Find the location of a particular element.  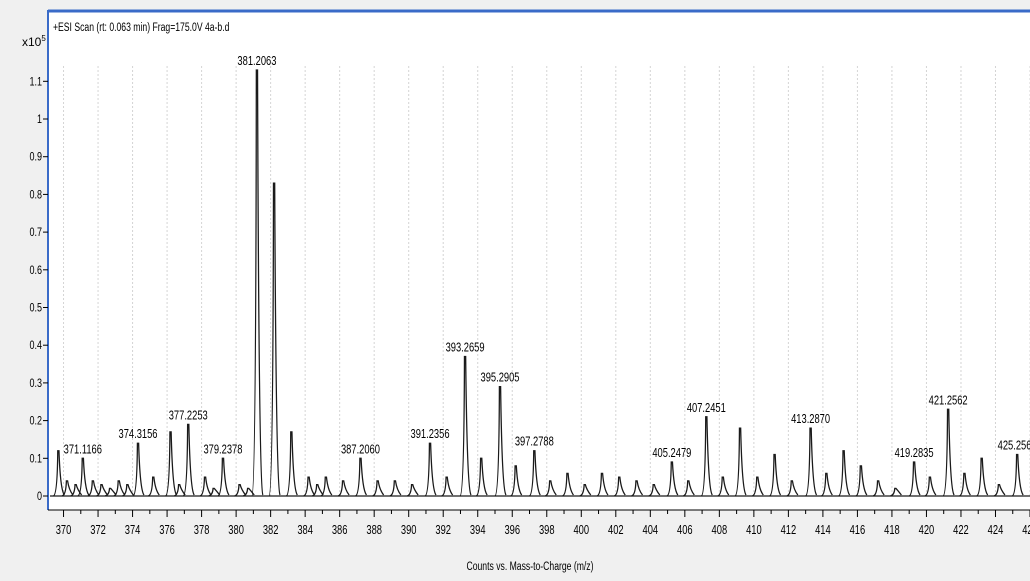

peak-label: 405.2479 is located at coordinates (671, 454).